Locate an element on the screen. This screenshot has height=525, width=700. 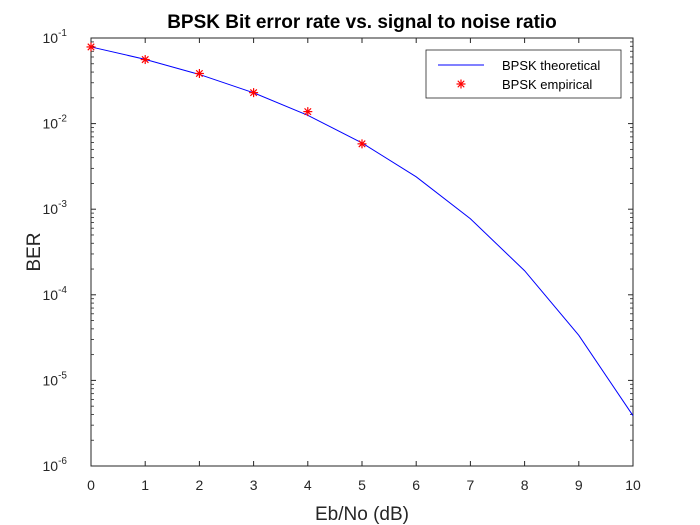
y-tick-label: 10⁻⁵ is located at coordinates (55, 379).